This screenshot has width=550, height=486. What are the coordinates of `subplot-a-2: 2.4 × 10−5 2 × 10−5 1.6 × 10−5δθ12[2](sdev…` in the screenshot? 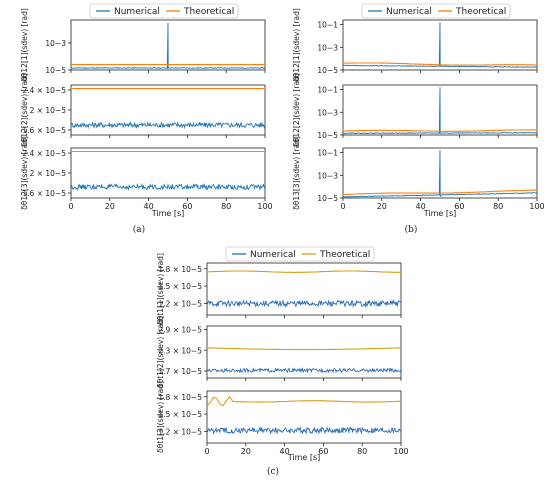 It's located at (143, 110).